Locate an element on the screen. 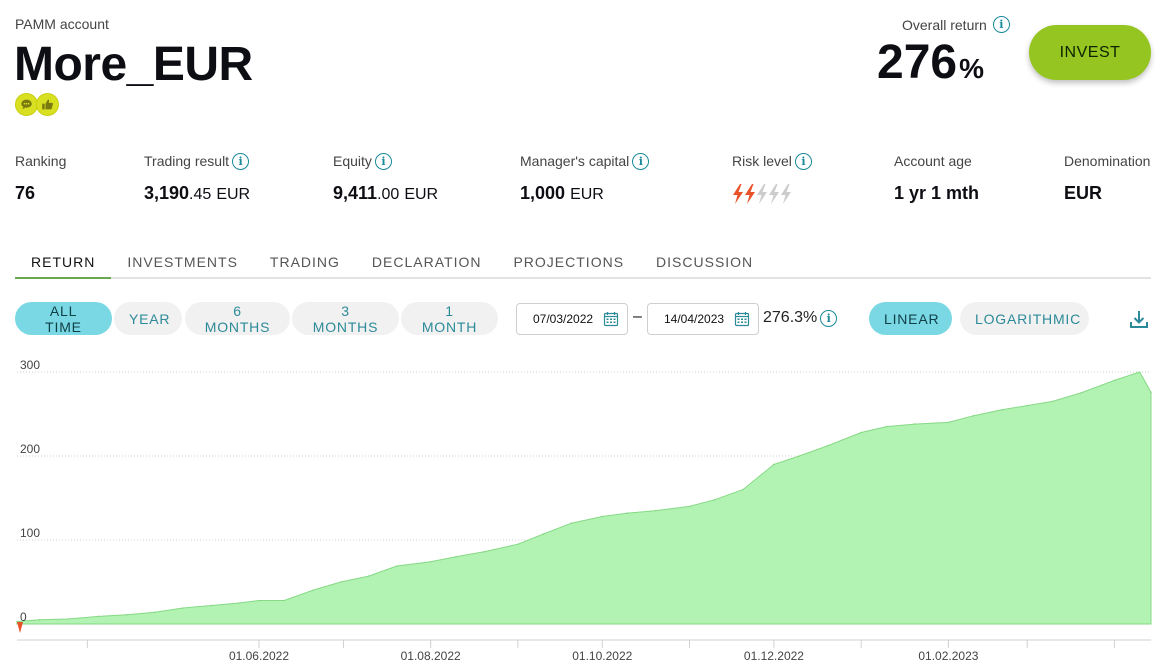 Image resolution: width=1159 pixels, height=671 pixels. stat-label: Trading result is located at coordinates (187, 161).